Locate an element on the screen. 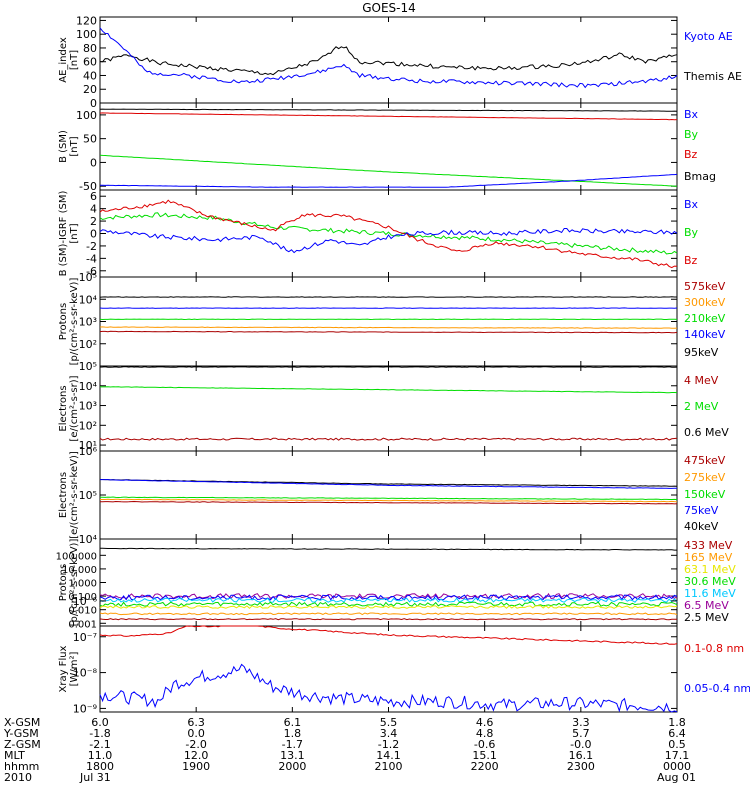 Image resolution: width=750 pixels, height=800 pixels. y-tick-label: 0.010 is located at coordinates (82, 611).